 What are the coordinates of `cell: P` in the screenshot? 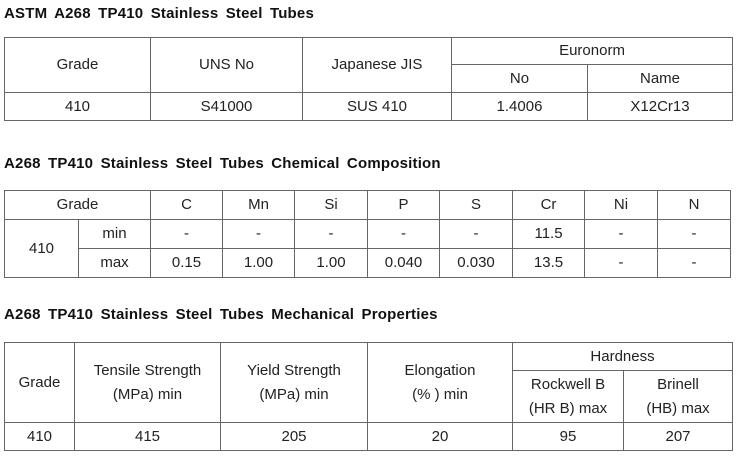 It's located at (404, 205).